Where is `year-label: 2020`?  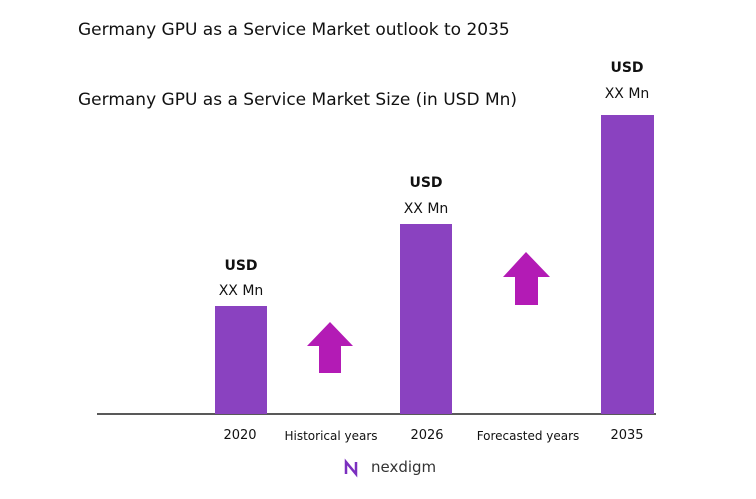
year-label: 2020 is located at coordinates (240, 435).